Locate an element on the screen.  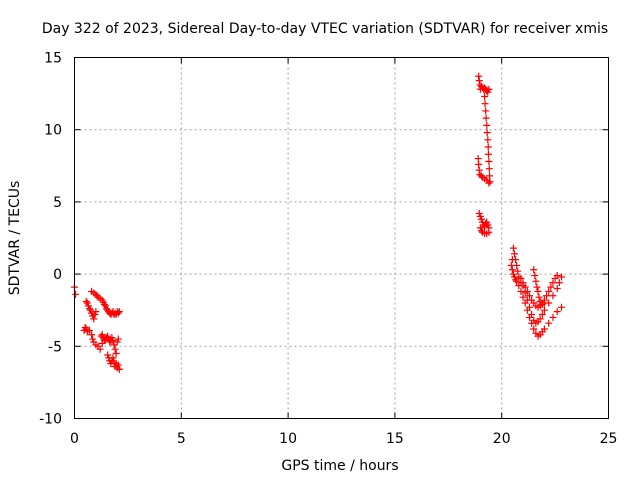
y-tick-label: 0 is located at coordinates (57, 275).